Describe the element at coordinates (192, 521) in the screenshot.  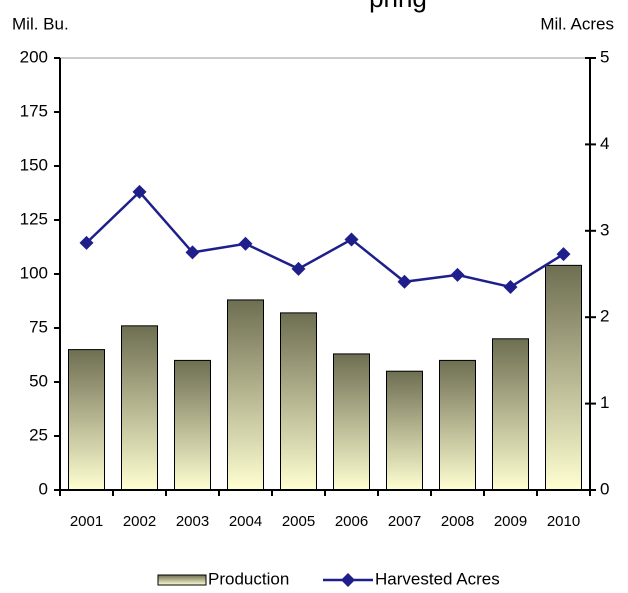
I see `x-tick-label: 2003` at that location.